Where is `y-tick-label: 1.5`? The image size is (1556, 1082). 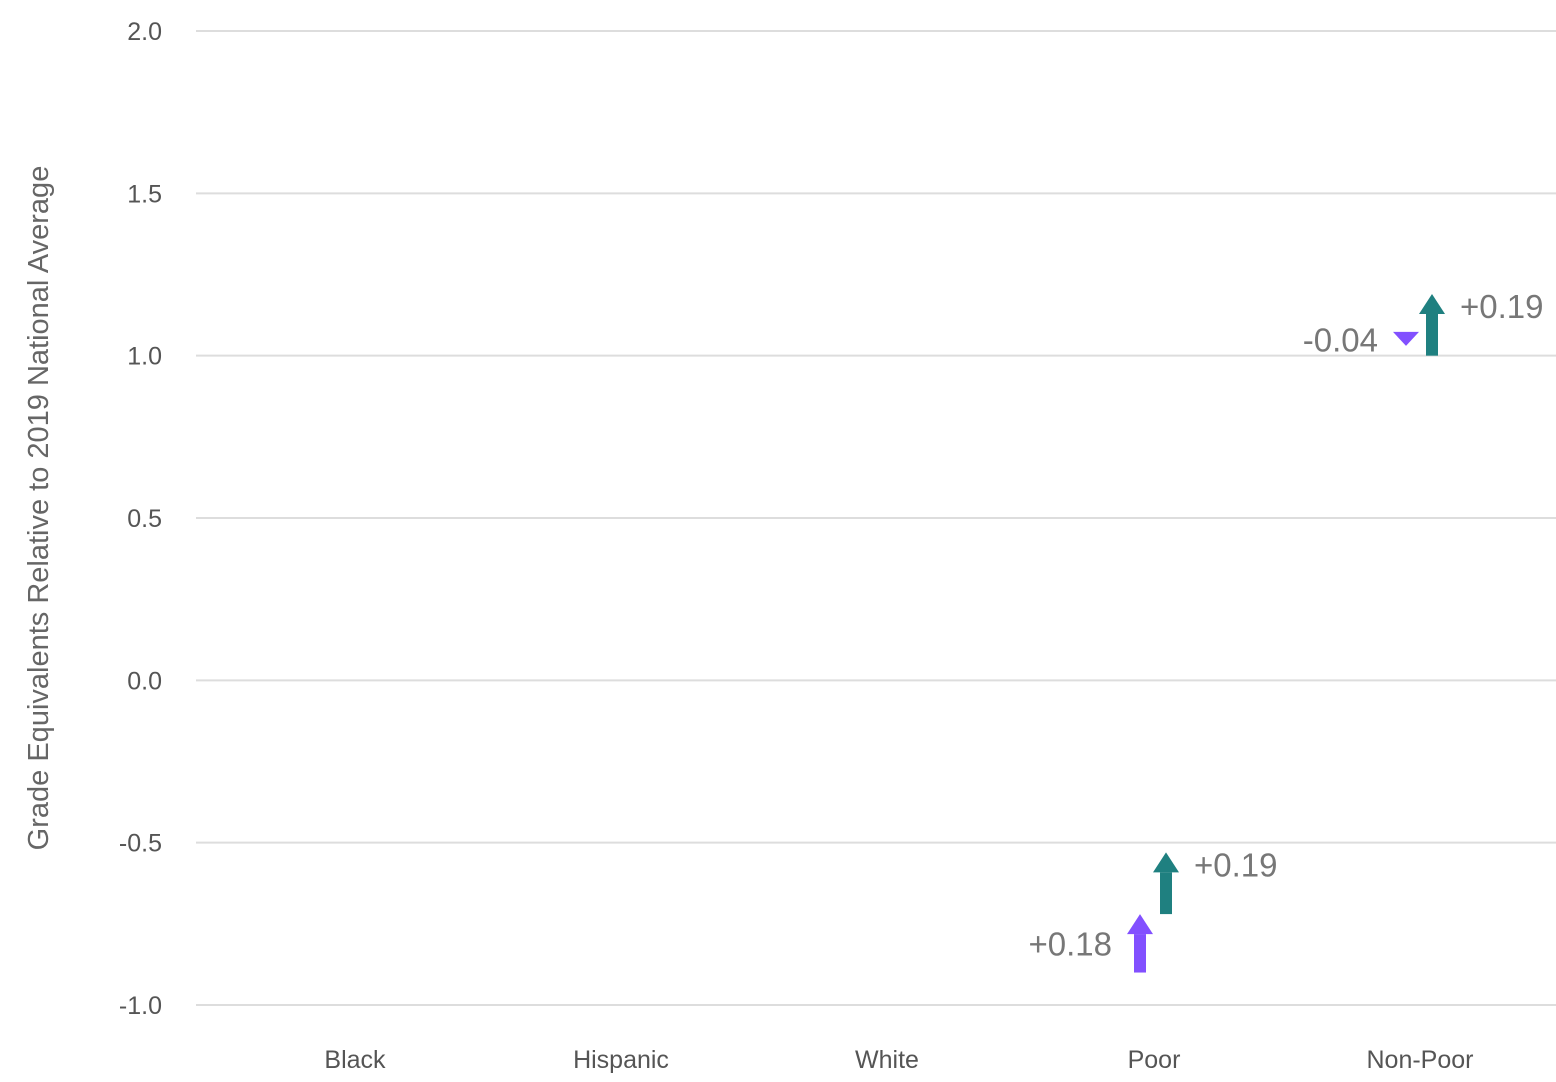 y-tick-label: 1.5 is located at coordinates (144, 194).